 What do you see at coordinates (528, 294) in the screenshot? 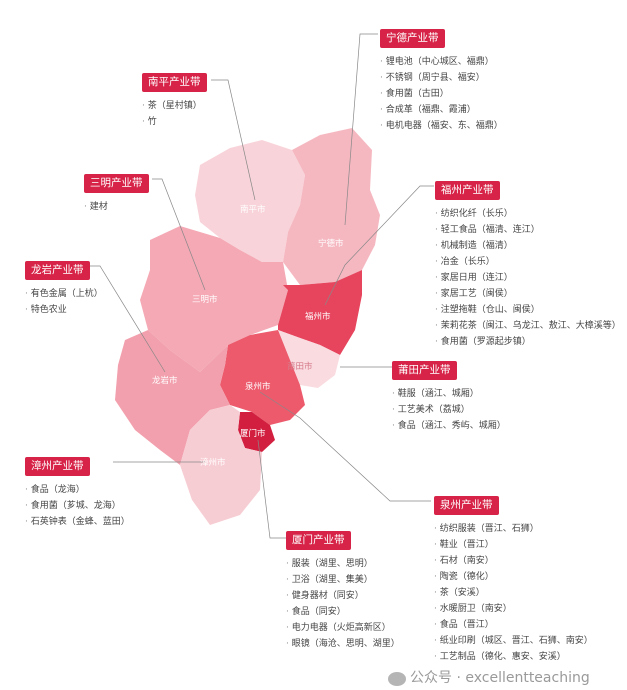
I see `industry-item: 家居工艺（闽侯）` at bounding box center [528, 294].